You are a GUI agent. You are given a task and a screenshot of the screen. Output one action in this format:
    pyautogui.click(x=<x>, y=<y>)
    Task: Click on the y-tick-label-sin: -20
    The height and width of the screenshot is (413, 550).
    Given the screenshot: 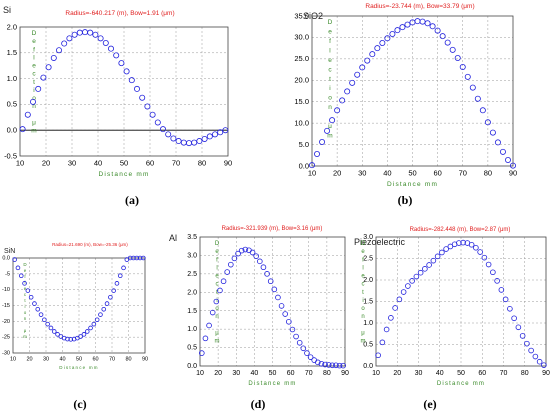 What is the action you would take?
    pyautogui.click(x=6, y=322)
    